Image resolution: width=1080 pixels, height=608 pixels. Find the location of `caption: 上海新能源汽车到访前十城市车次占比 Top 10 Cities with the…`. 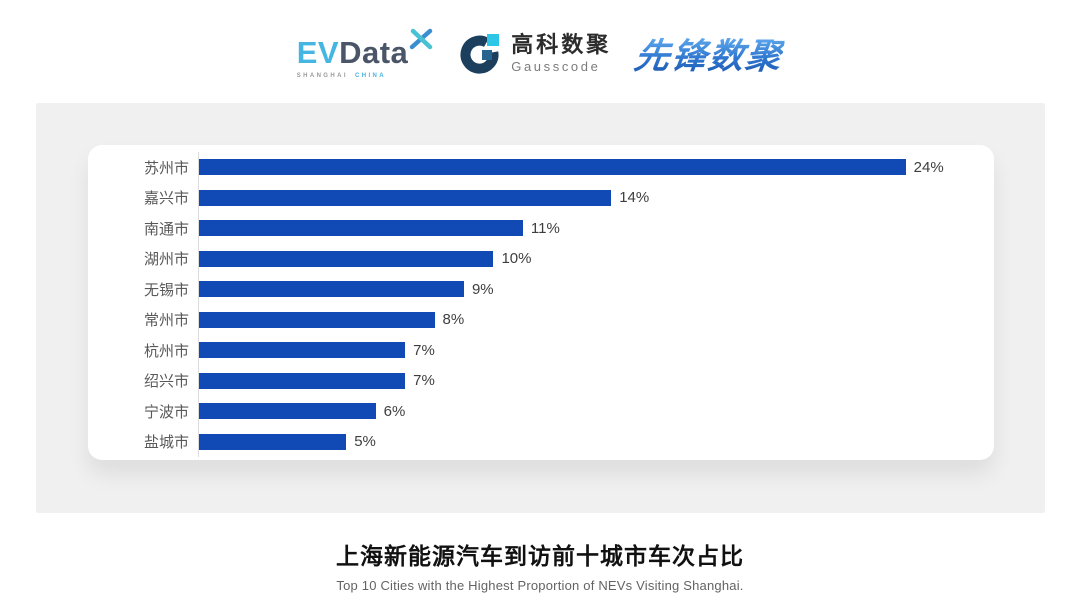

caption: 上海新能源汽车到访前十城市车次占比 Top 10 Cities with the… is located at coordinates (540, 565).